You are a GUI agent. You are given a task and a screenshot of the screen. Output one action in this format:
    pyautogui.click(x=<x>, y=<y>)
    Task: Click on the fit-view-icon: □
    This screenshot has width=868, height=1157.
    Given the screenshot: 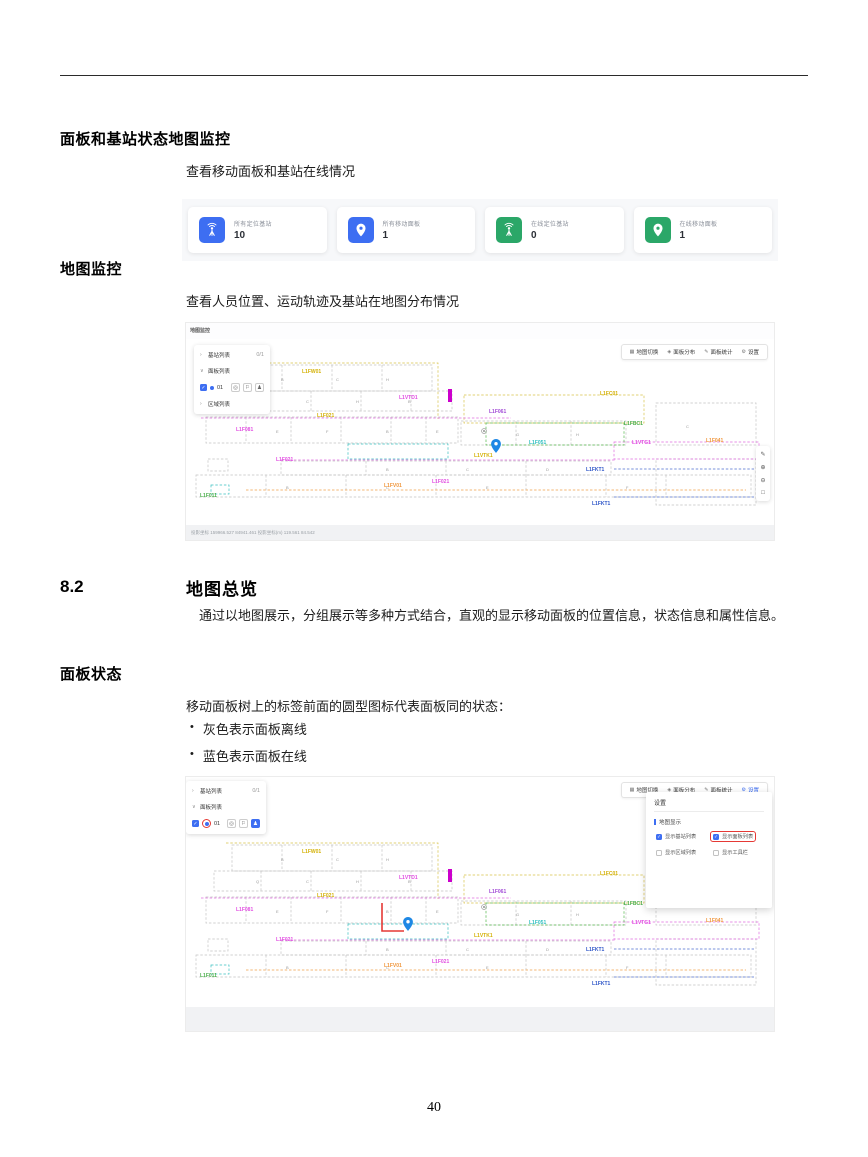 What is the action you would take?
    pyautogui.click(x=763, y=493)
    